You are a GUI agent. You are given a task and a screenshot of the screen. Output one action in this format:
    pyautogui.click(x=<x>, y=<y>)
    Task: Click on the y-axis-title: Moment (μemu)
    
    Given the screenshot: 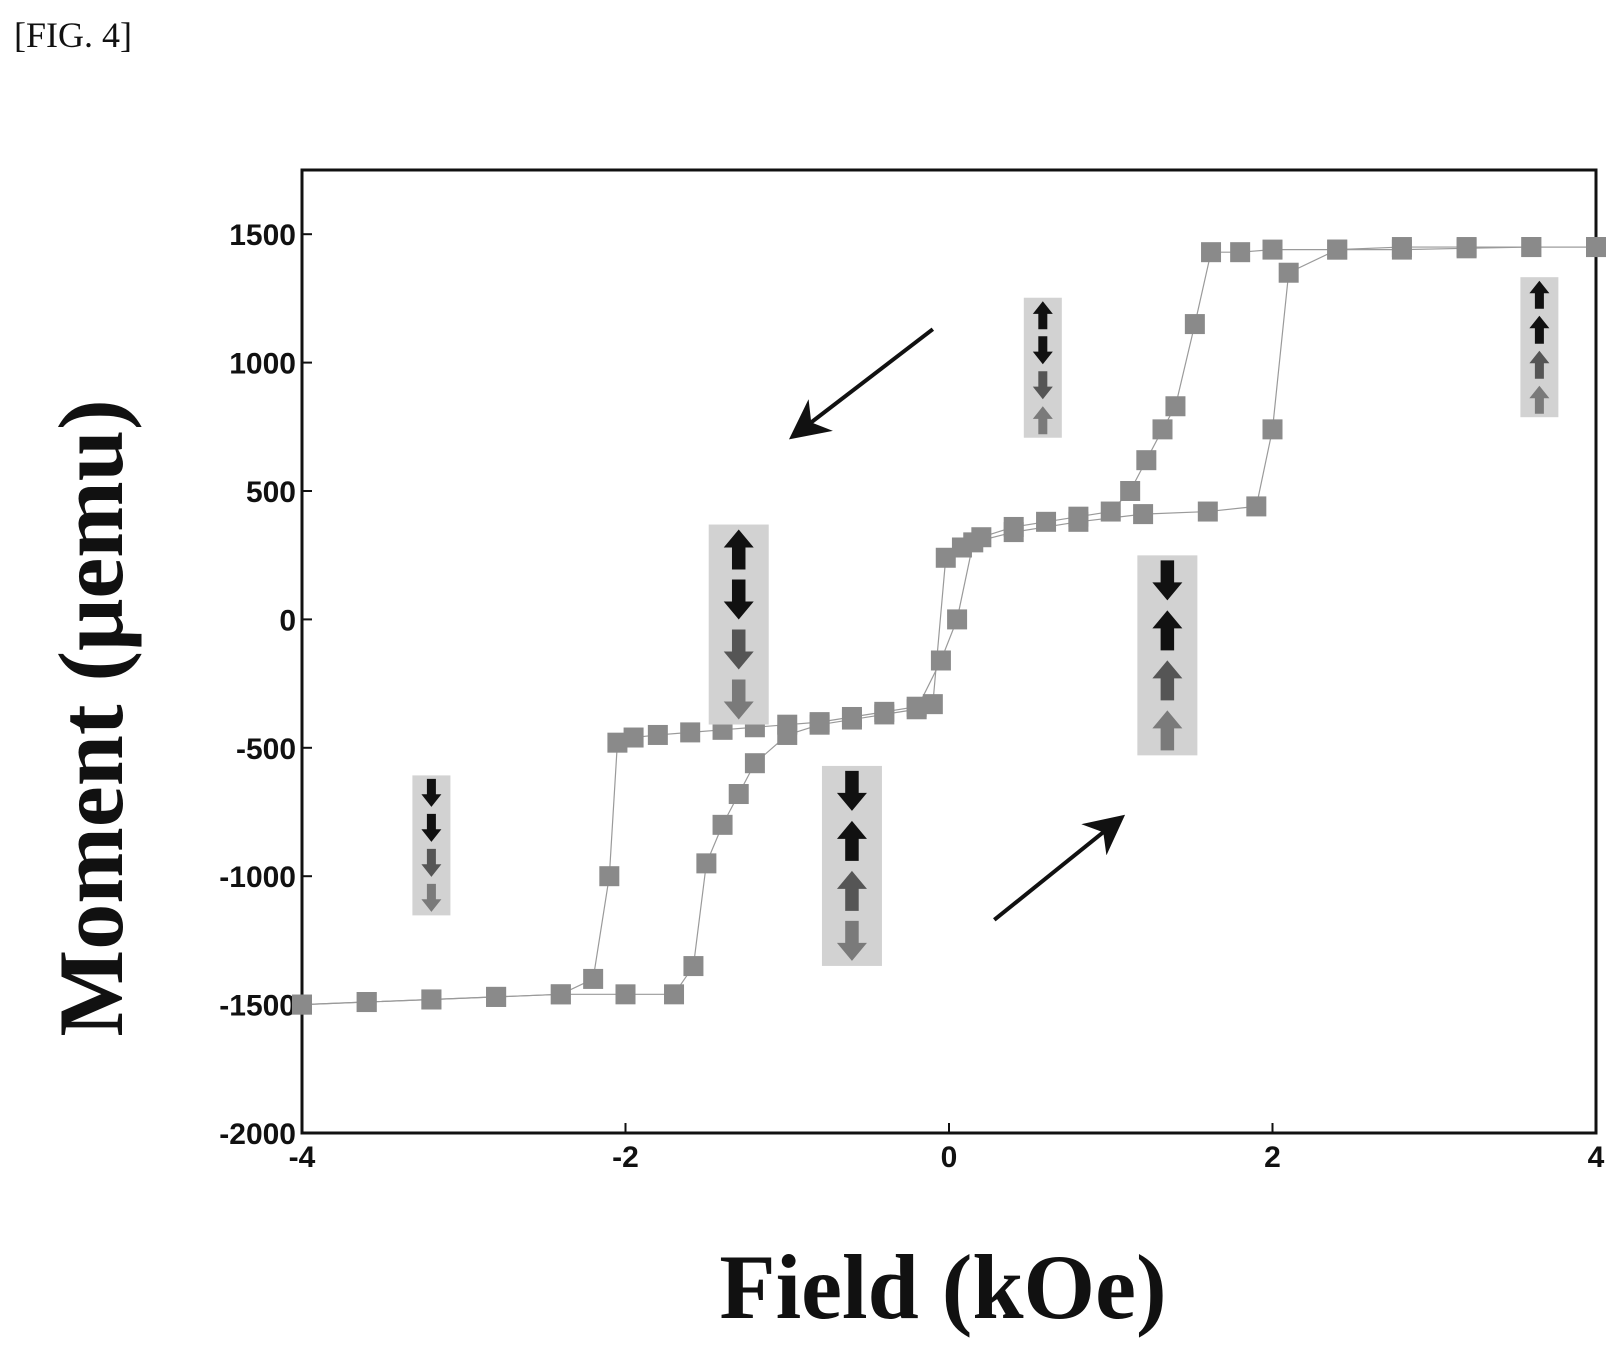 What is the action you would take?
    pyautogui.click(x=91, y=717)
    